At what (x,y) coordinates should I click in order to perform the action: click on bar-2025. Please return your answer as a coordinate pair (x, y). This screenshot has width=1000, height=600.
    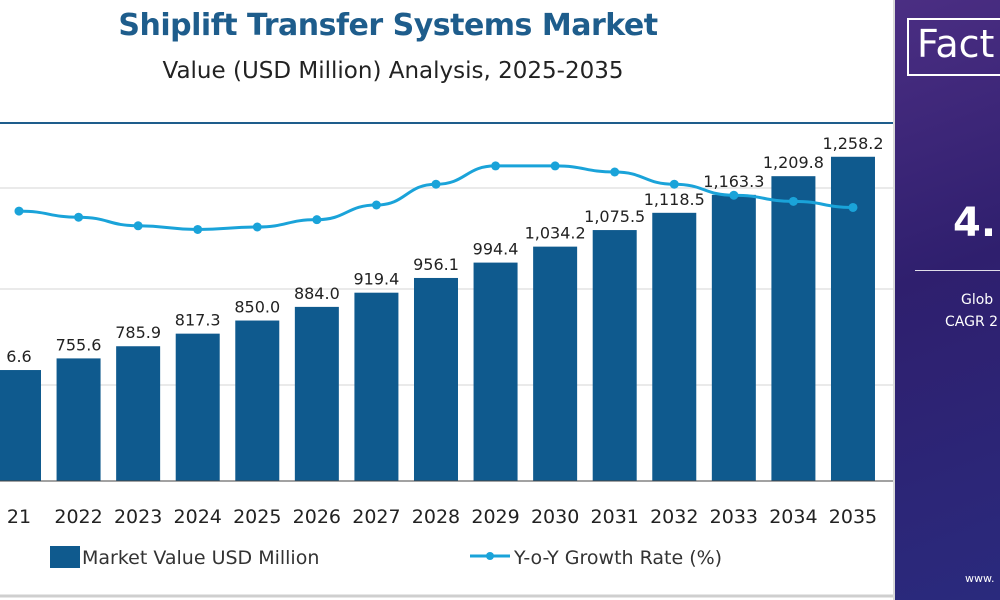
    Looking at the image, I should click on (257, 400).